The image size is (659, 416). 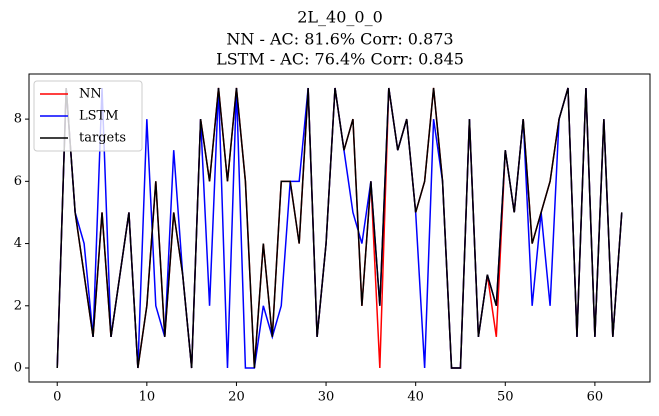 What do you see at coordinates (18, 181) in the screenshot?
I see `y-tick-label: 6` at bounding box center [18, 181].